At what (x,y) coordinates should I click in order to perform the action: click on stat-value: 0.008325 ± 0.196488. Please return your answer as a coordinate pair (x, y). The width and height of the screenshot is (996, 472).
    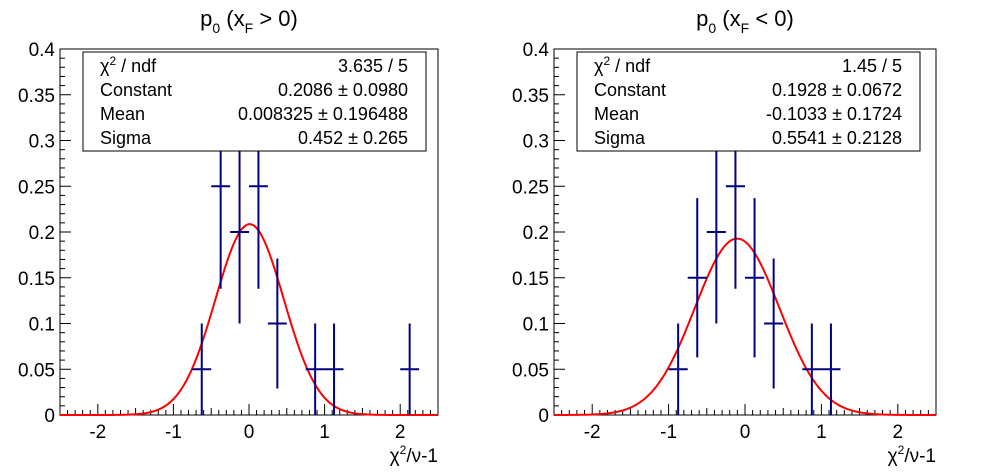
    Looking at the image, I should click on (323, 114).